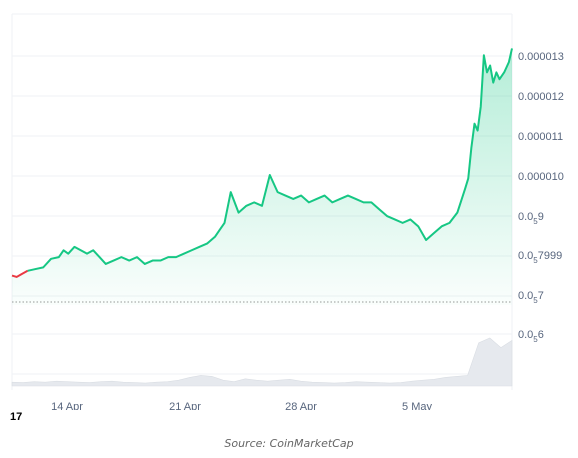 Image resolution: width=578 pixels, height=458 pixels. I want to click on y-tick-label: 0.000013, so click(541, 57).